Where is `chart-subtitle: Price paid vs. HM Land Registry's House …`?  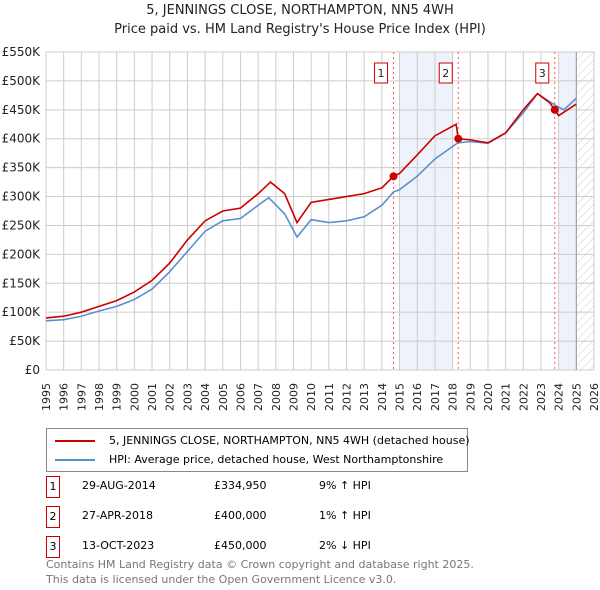
chart-subtitle: Price paid vs. HM Land Registry's House … is located at coordinates (300, 29).